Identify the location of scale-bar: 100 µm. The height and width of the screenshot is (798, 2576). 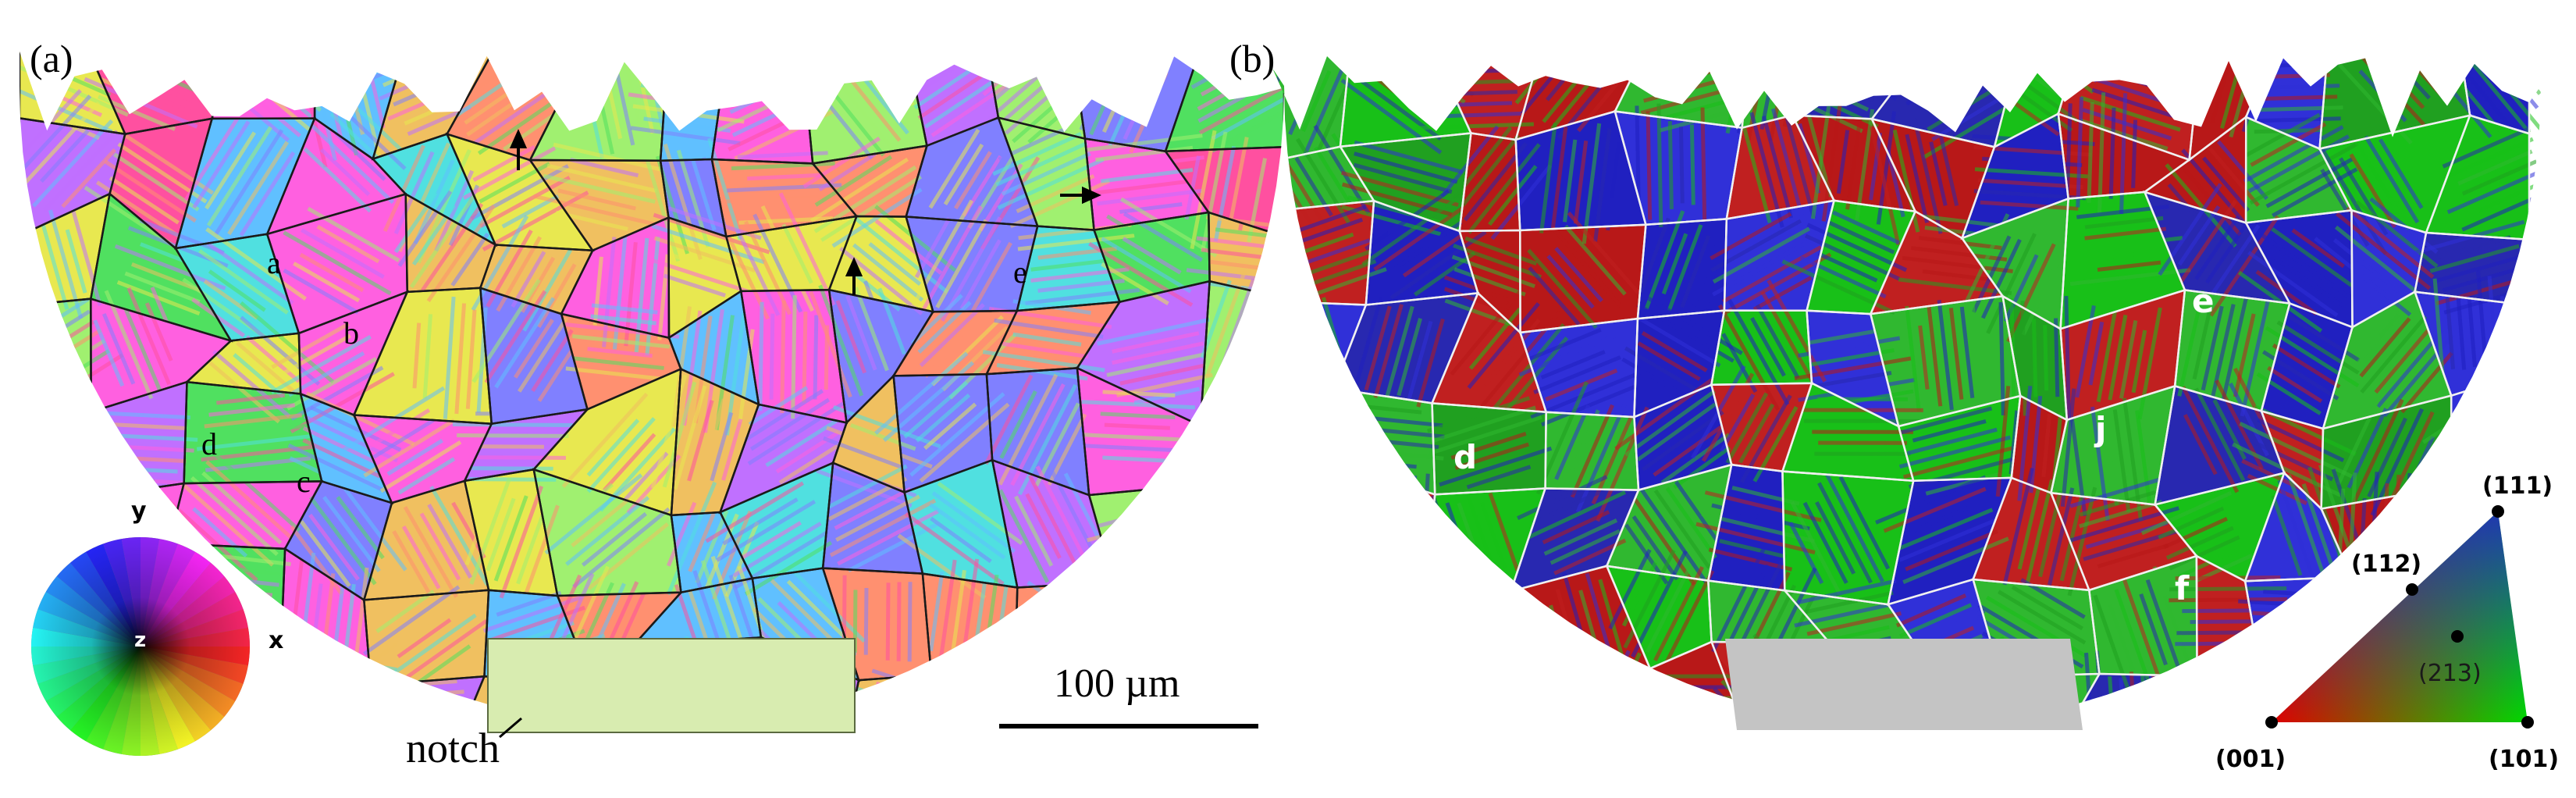
(1128, 695).